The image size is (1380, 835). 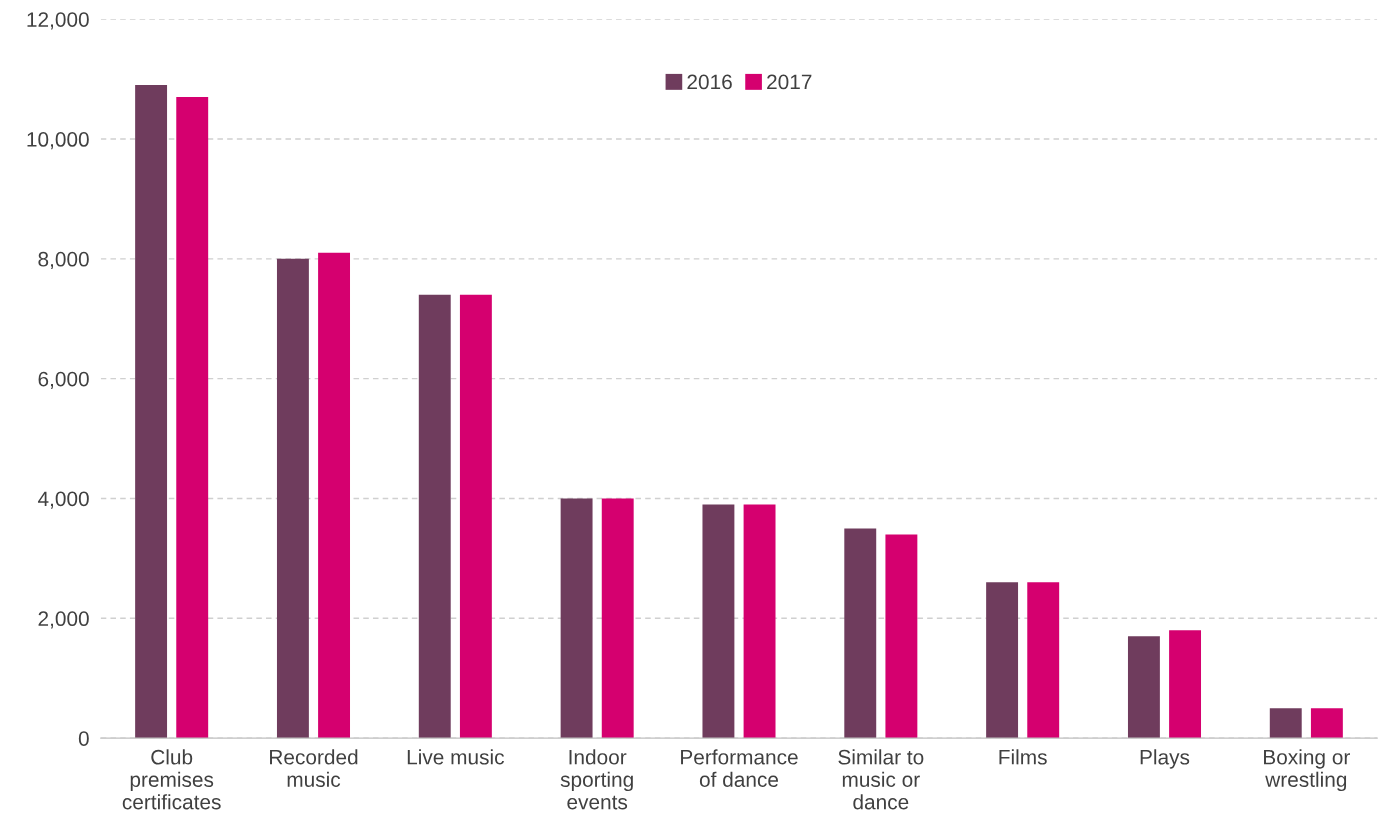 What do you see at coordinates (63, 500) in the screenshot?
I see `y-tick-label: 4,000` at bounding box center [63, 500].